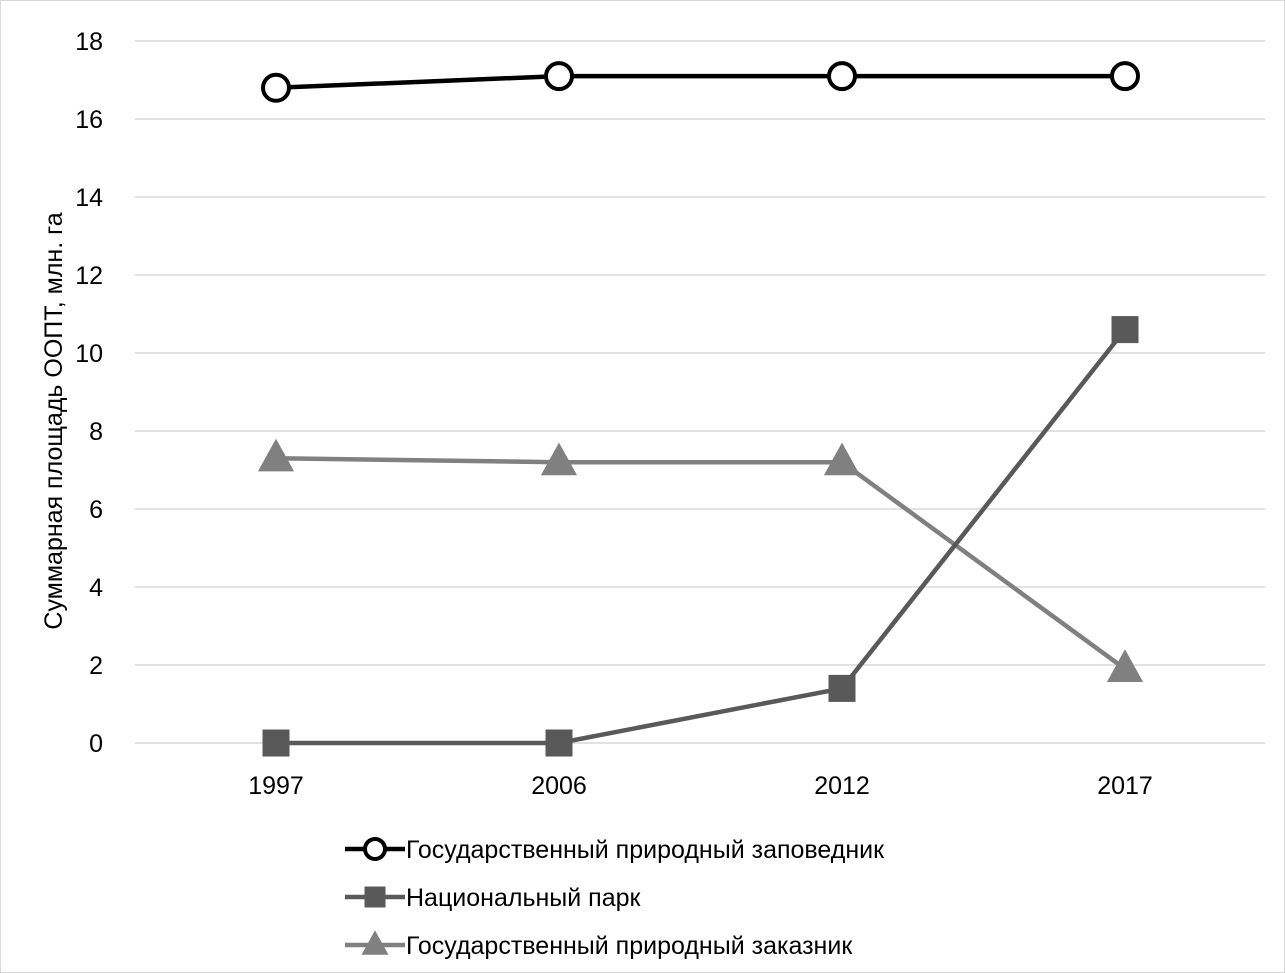  What do you see at coordinates (276, 786) in the screenshot?
I see `x-tick-label: 1997` at bounding box center [276, 786].